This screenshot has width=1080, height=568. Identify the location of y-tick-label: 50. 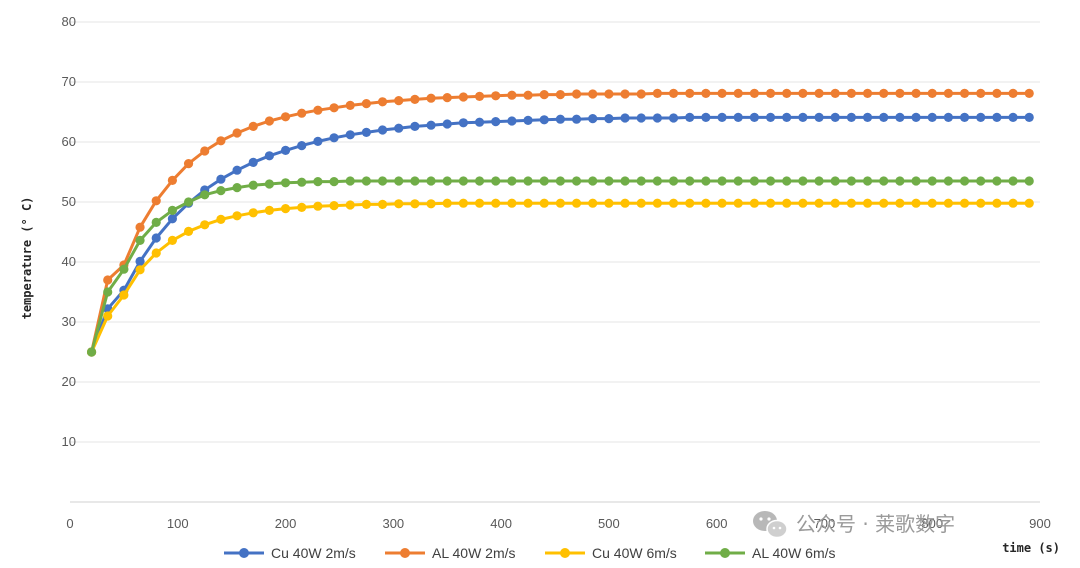
(69, 201).